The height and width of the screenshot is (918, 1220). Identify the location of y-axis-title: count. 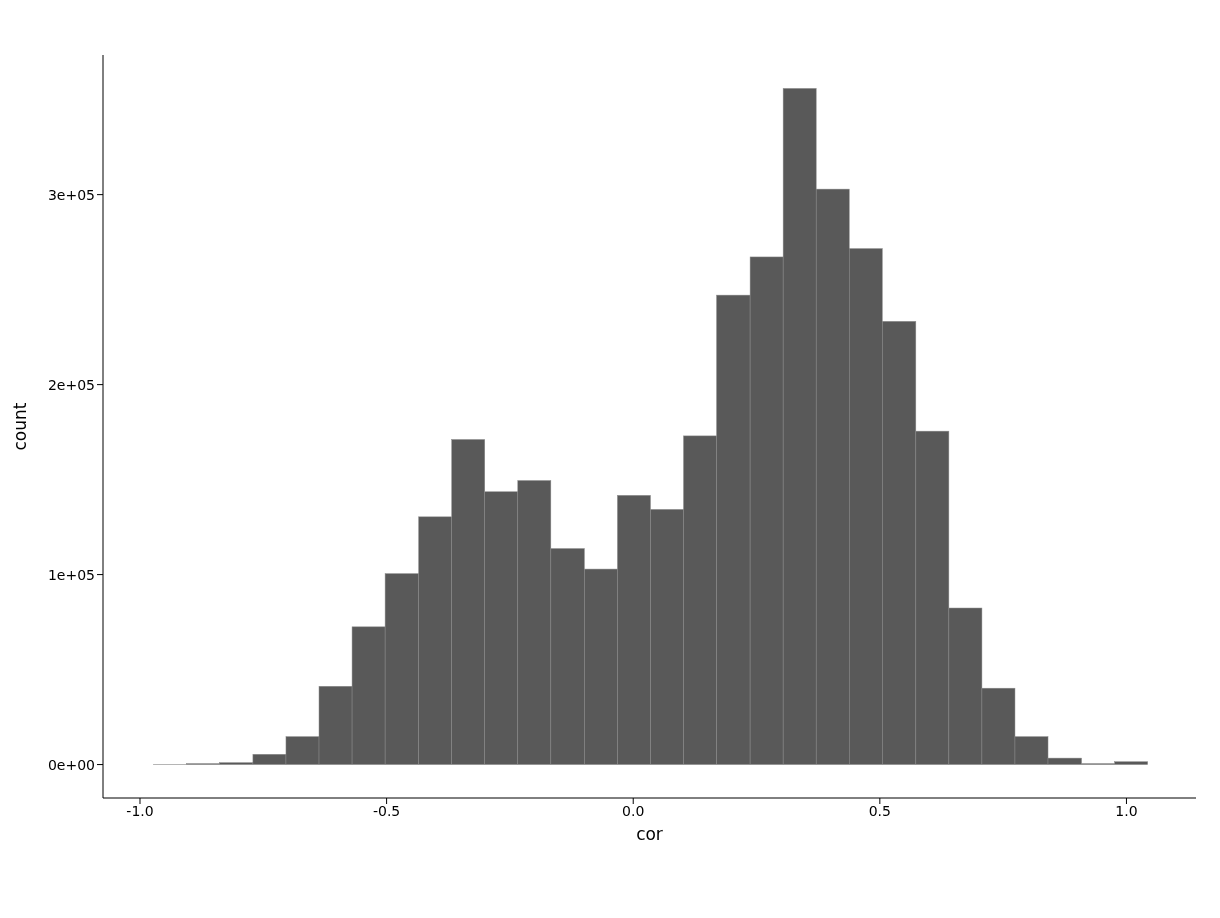
(20, 426).